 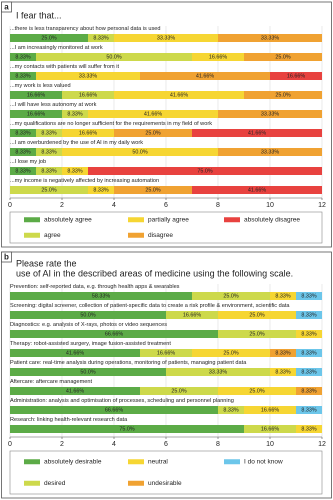 What do you see at coordinates (263, 461) in the screenshot?
I see `legend-label: I do not know` at bounding box center [263, 461].